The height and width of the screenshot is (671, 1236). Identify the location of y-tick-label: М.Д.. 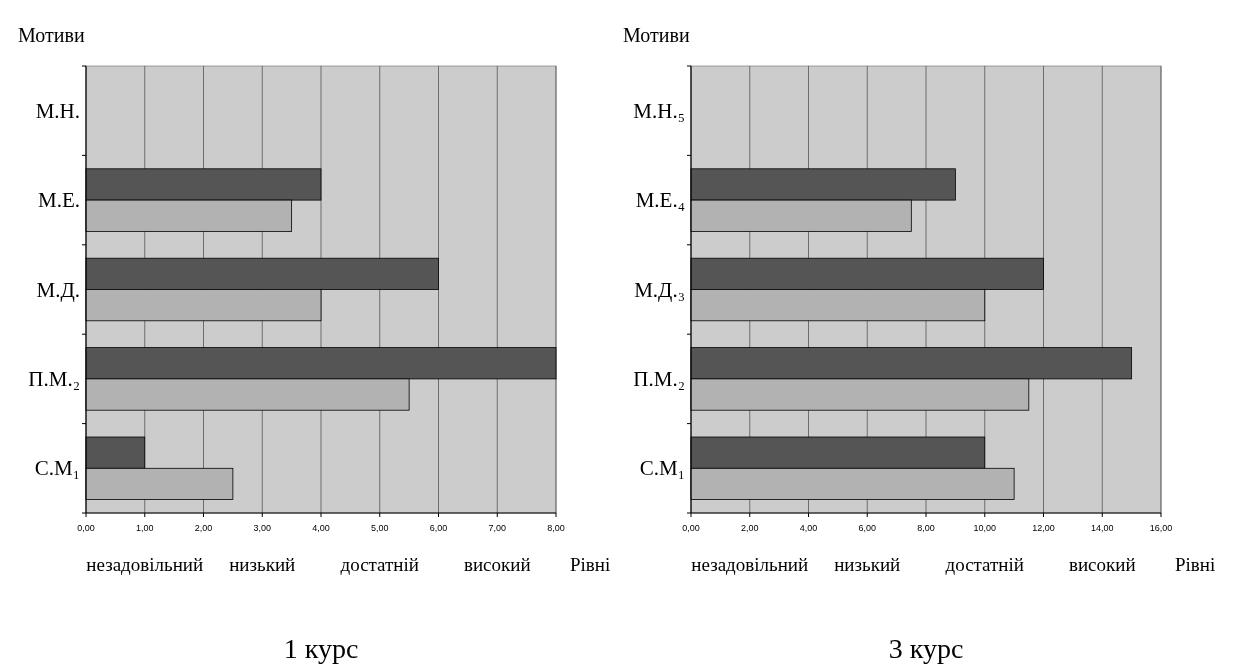
(58, 289).